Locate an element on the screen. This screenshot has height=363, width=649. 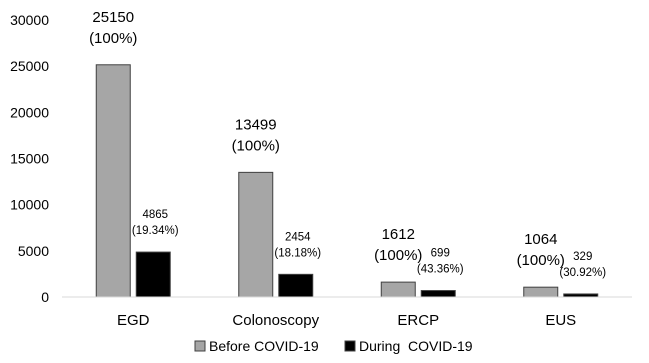
y-tick-label: 25000 is located at coordinates (29, 66).